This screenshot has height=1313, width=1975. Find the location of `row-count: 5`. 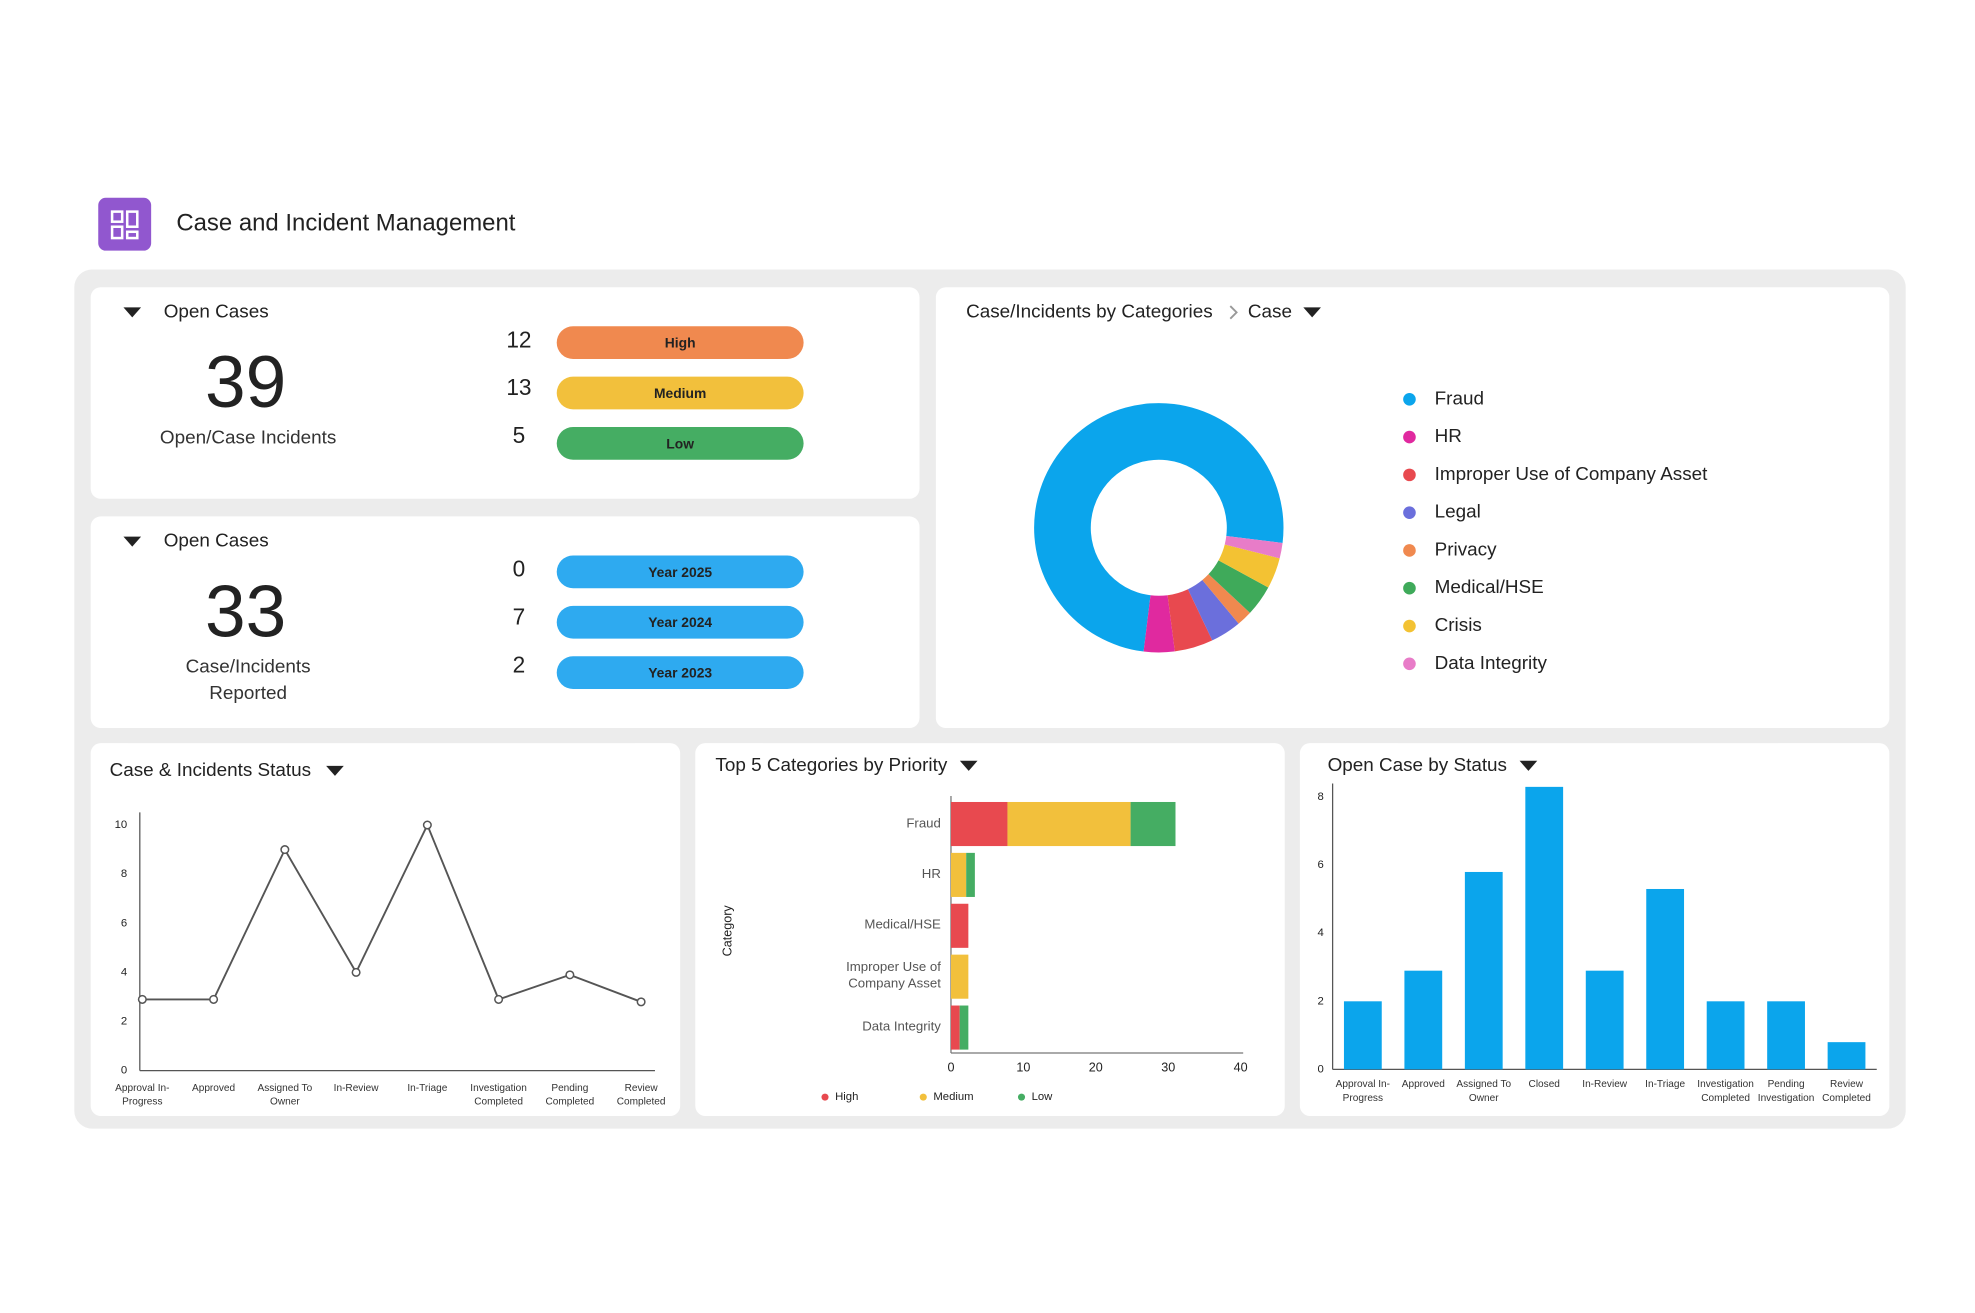

row-count: 5 is located at coordinates (519, 435).